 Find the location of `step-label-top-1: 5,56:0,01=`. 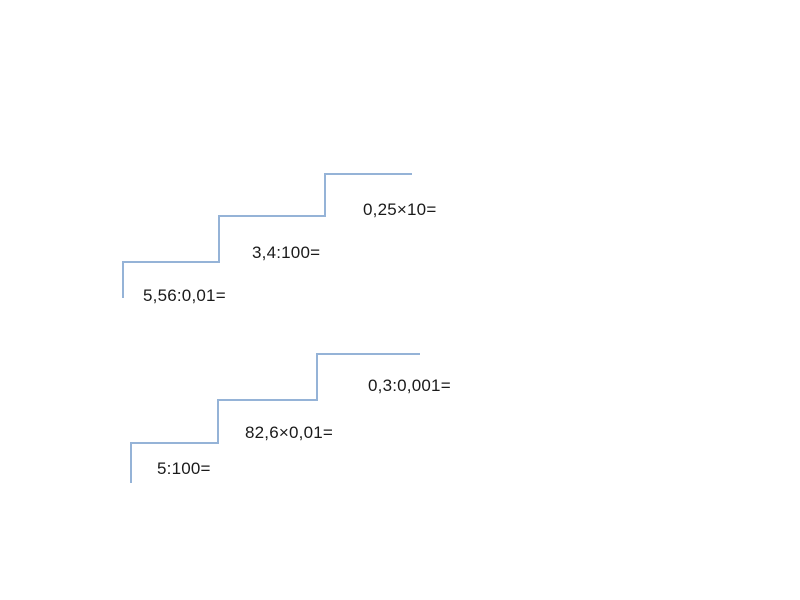

step-label-top-1: 5,56:0,01= is located at coordinates (184, 295).